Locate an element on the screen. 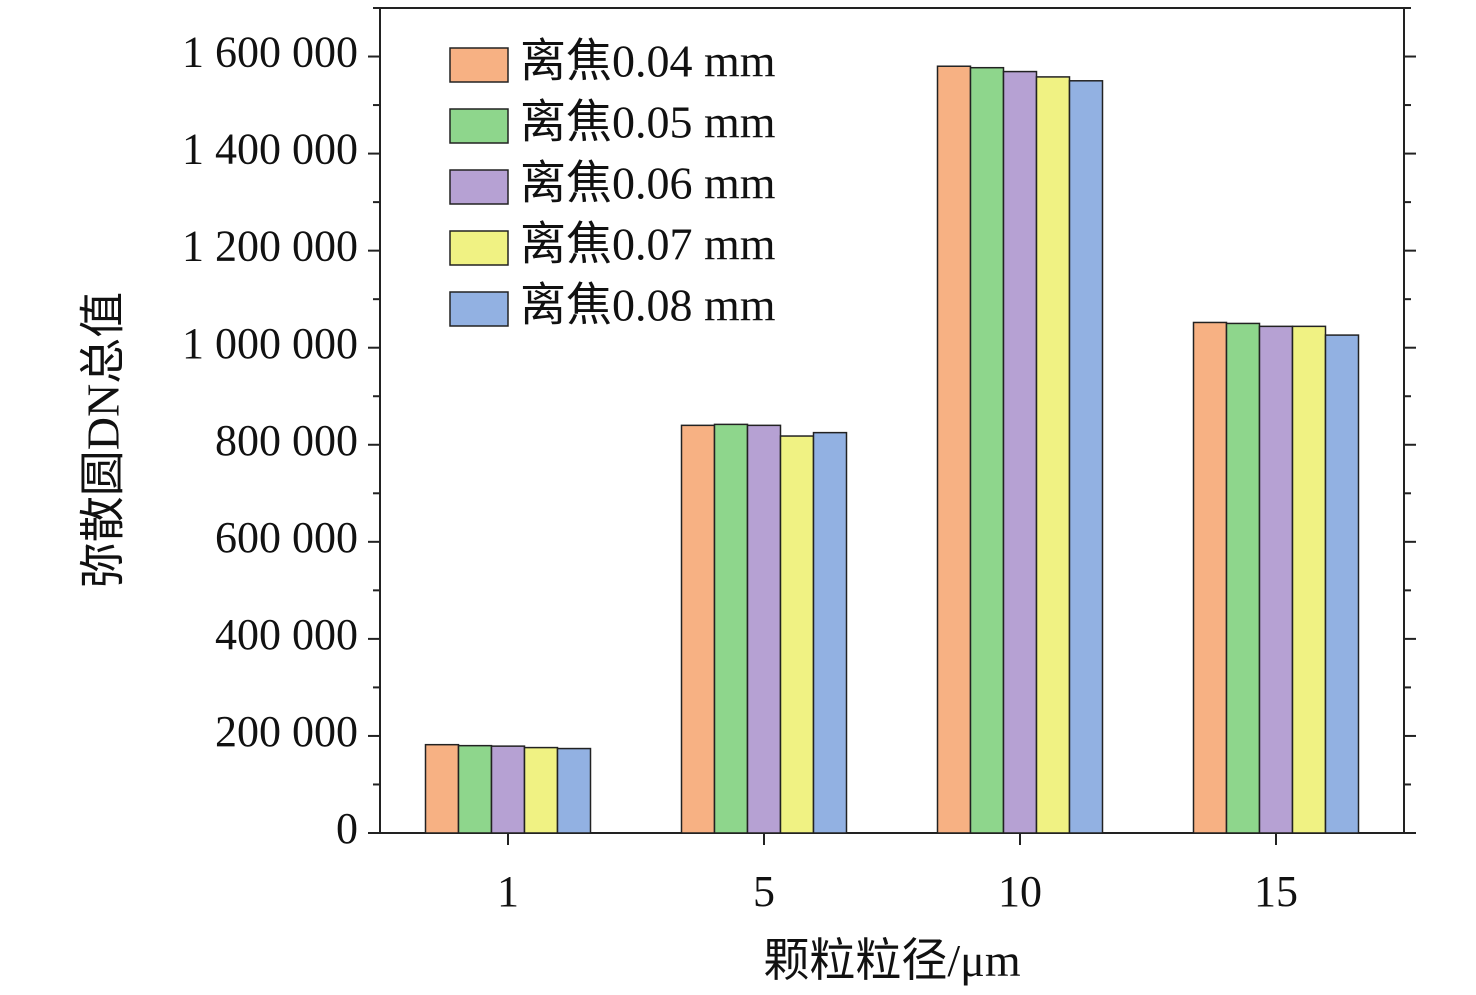 This screenshot has height=995, width=1476. y-tick-label: 200 000 is located at coordinates (286, 731).